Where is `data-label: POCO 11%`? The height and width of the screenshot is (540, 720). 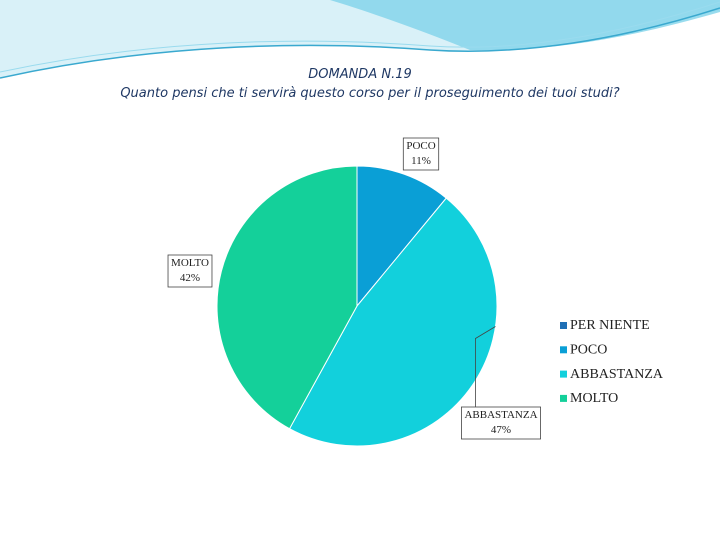 data-label: POCO 11% is located at coordinates (421, 154).